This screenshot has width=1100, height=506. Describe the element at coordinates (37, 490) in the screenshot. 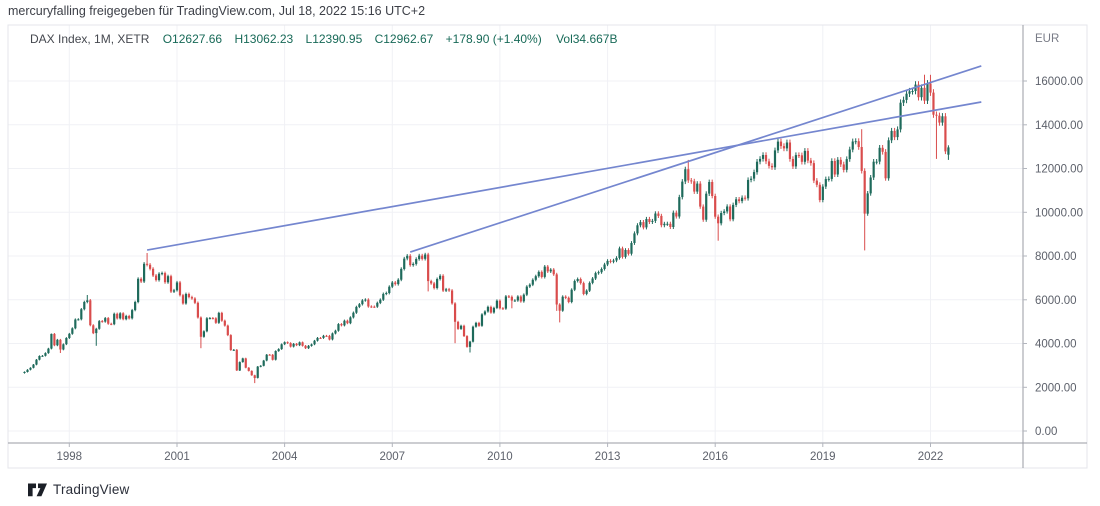

I see `tradingview-logo-icon` at that location.